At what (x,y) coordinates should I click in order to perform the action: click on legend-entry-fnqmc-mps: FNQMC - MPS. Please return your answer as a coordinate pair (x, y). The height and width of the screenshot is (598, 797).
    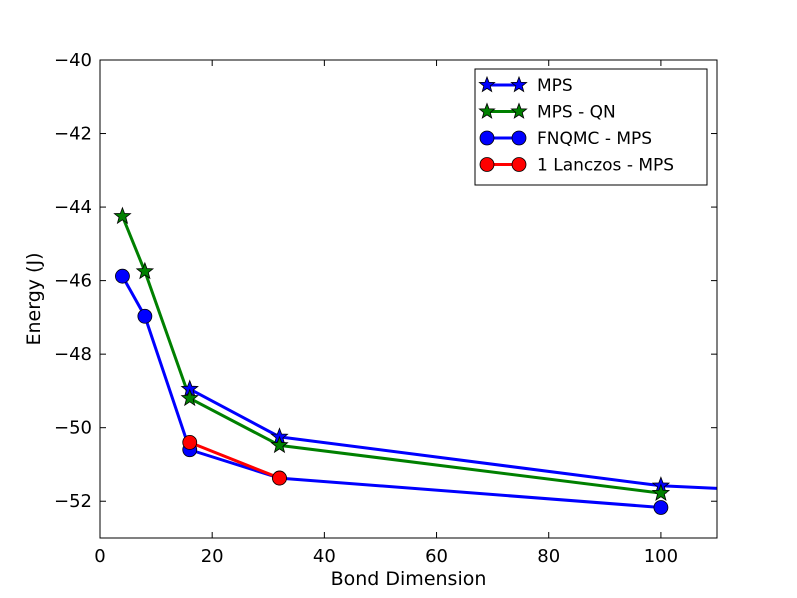
    Looking at the image, I should click on (565, 139).